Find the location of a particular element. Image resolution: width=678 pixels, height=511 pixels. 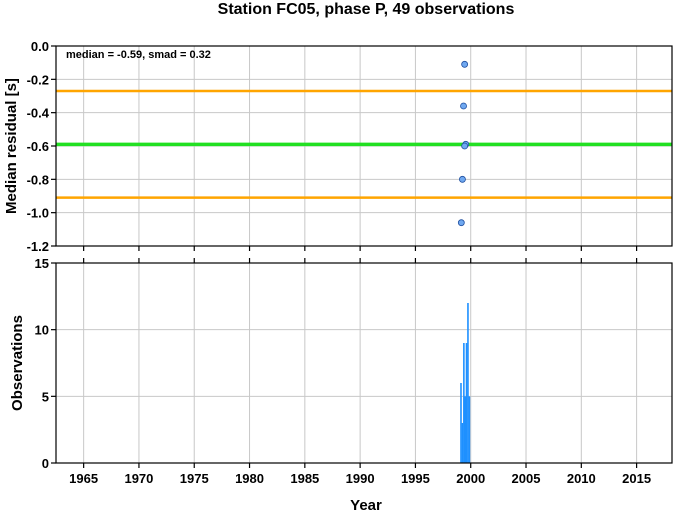

x-tick-label: 2010 is located at coordinates (581, 478).